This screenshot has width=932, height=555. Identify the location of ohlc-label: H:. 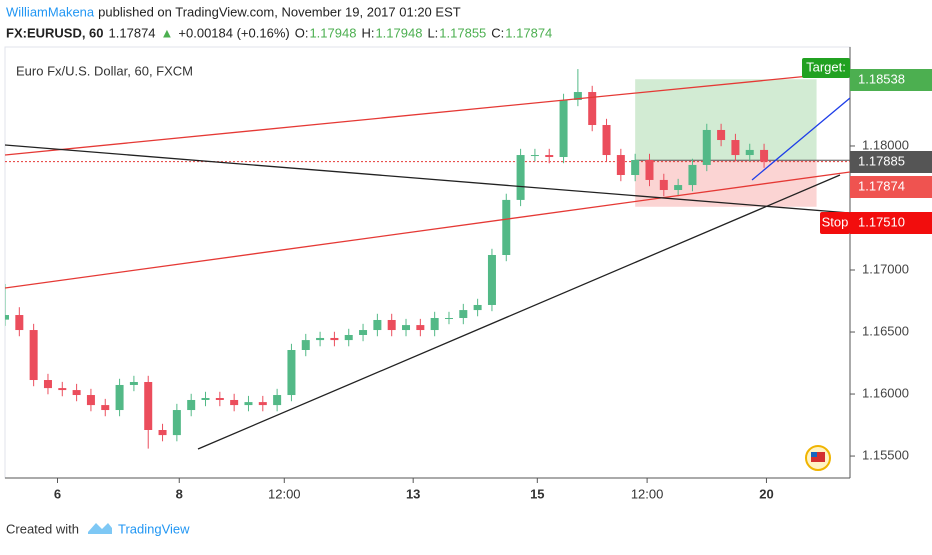
(367, 32).